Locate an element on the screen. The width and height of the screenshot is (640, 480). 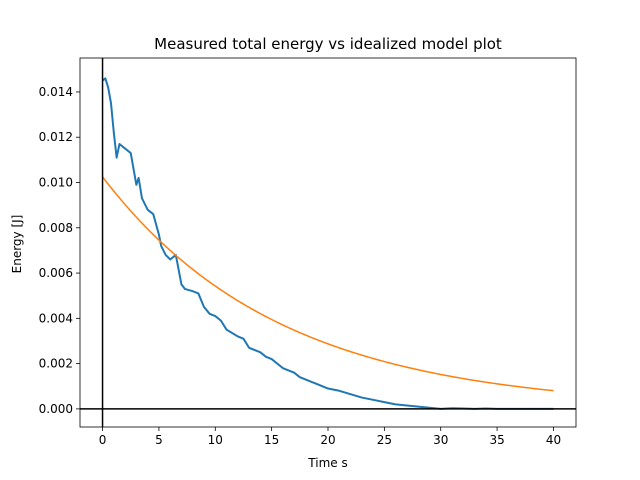
x-tick-label: 40 is located at coordinates (553, 440).